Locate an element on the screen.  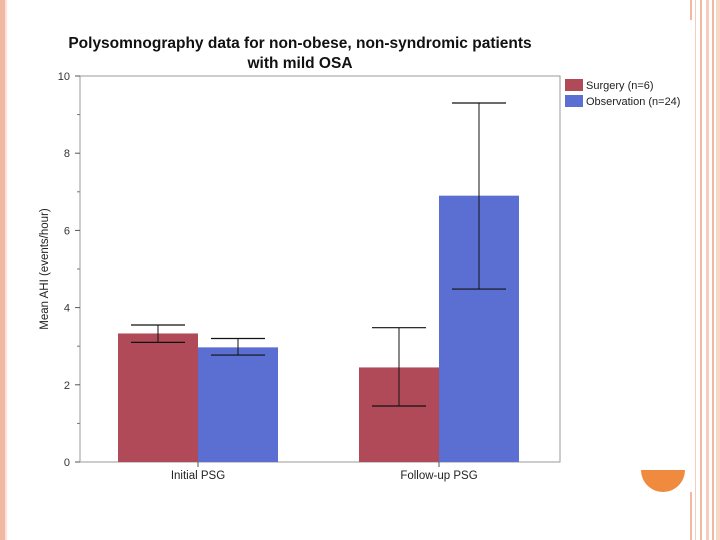
x-tick-label: Follow-up PSG is located at coordinates (438, 476).